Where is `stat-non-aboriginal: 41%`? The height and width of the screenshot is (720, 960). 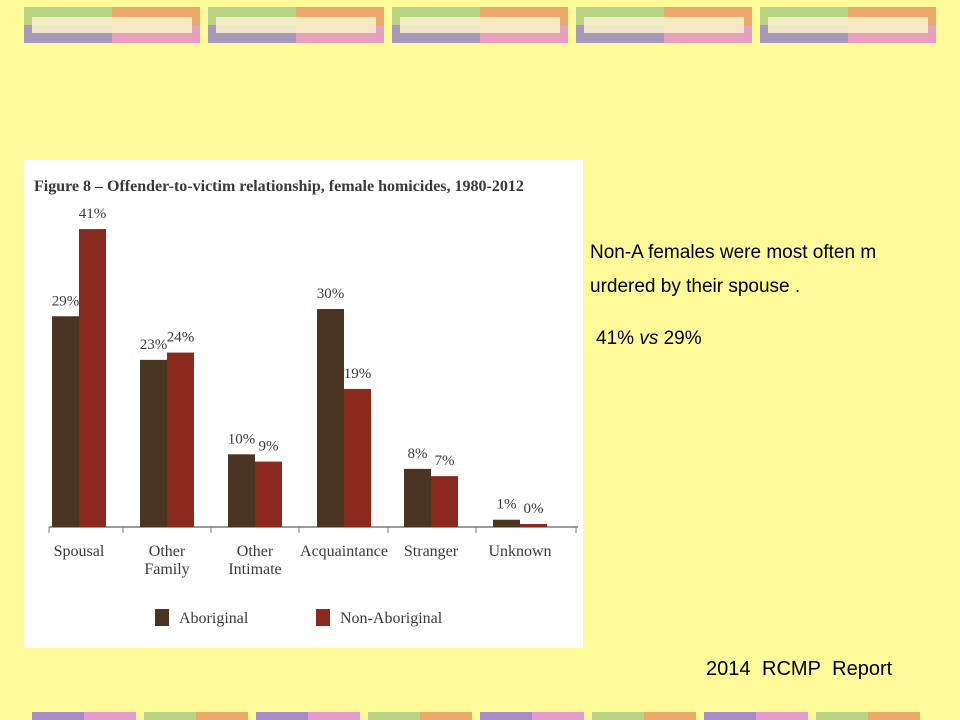 stat-non-aboriginal: 41% is located at coordinates (615, 338).